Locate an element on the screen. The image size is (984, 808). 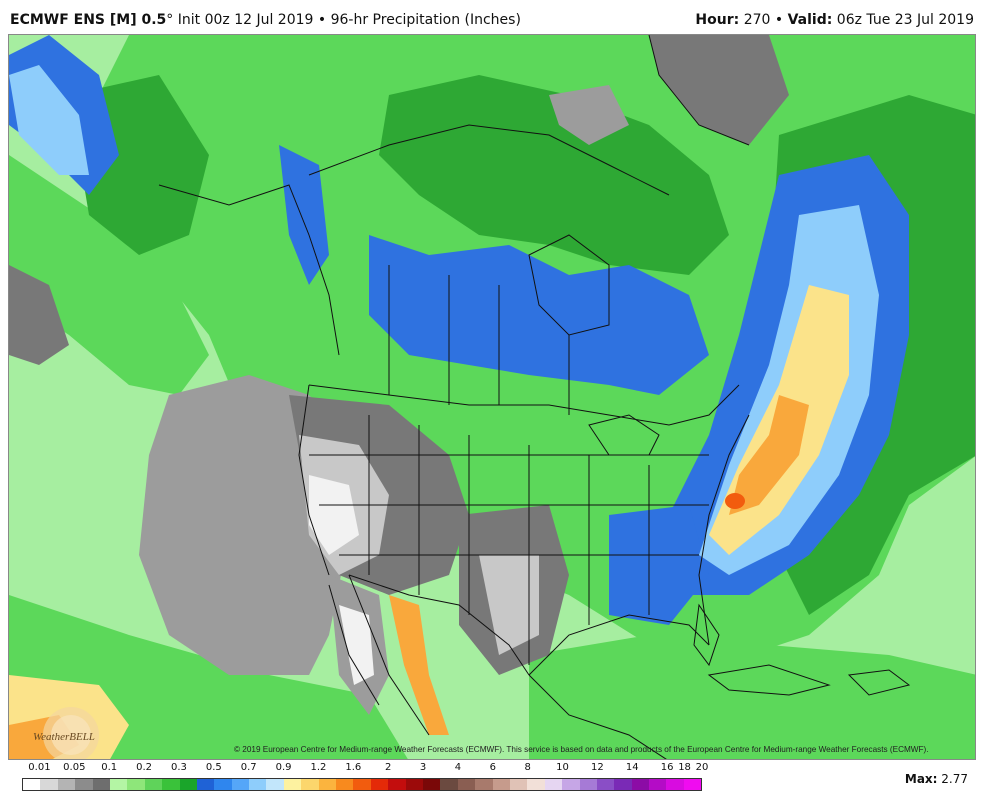
colorbar-swatches is located at coordinates (362, 784).